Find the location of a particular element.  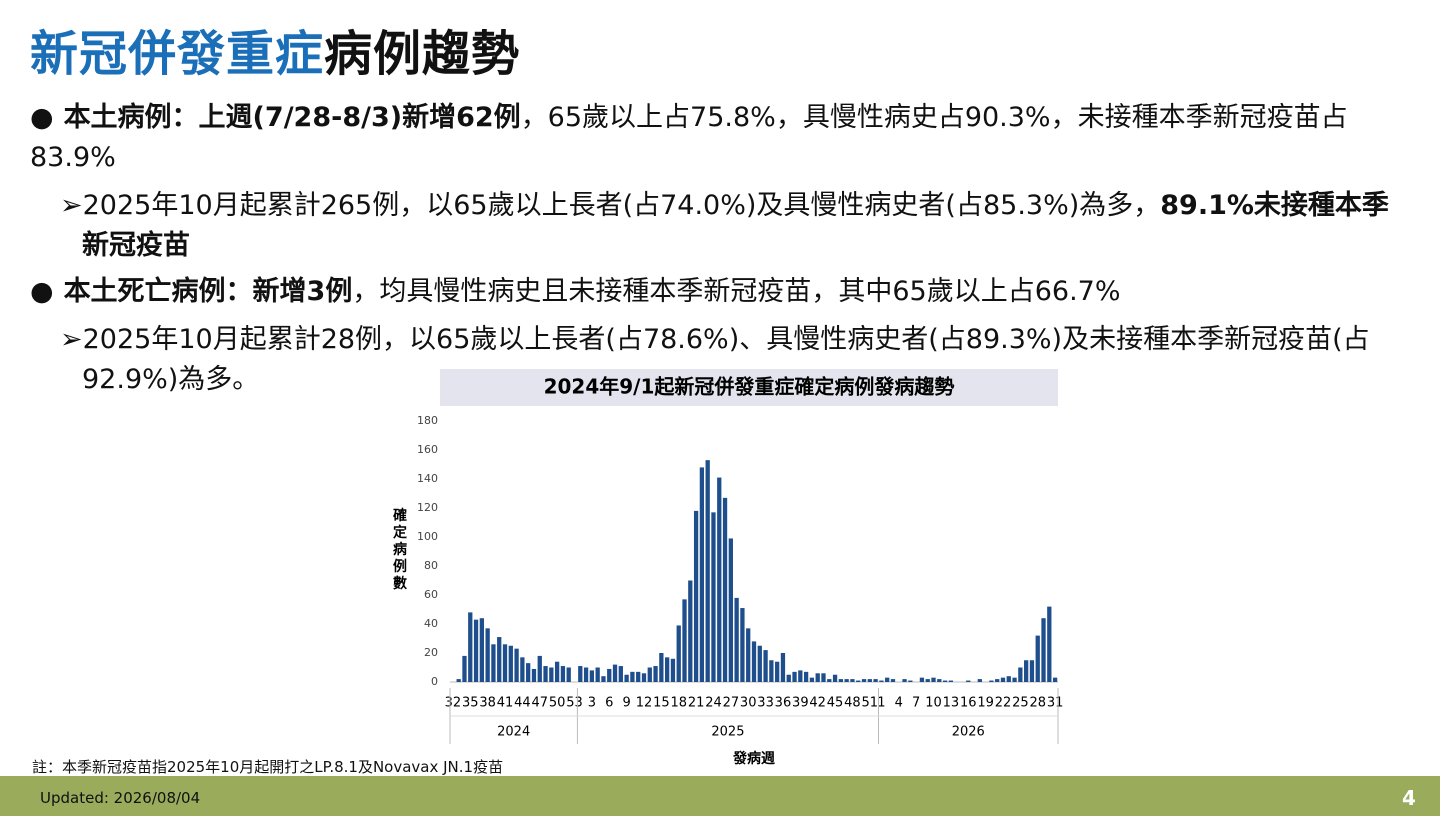

x-tick-label: 39 is located at coordinates (800, 703).